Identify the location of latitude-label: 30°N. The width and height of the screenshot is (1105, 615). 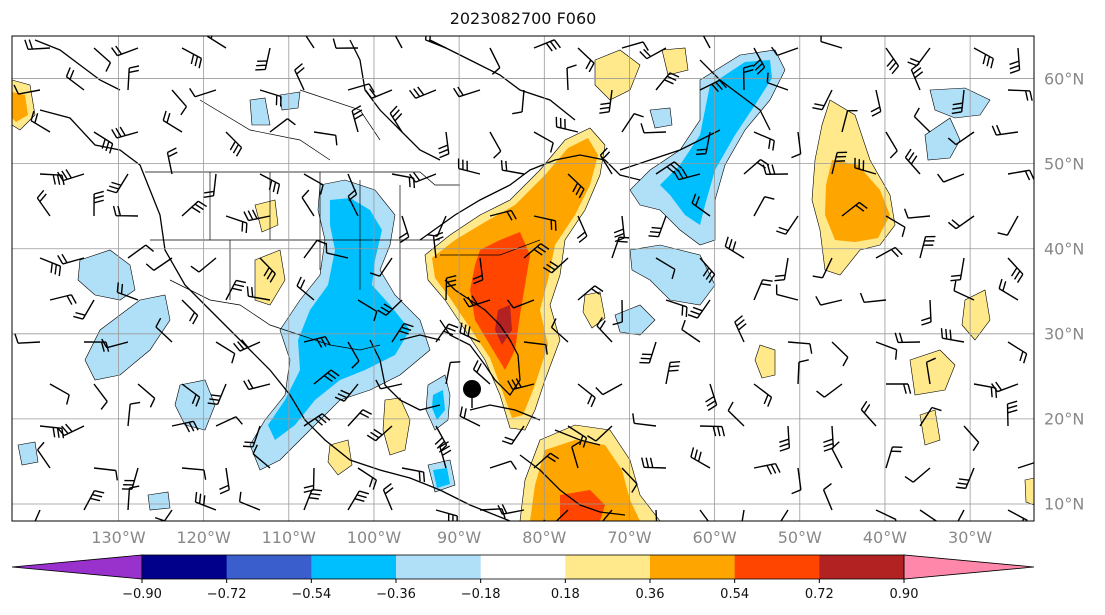
(1064, 334).